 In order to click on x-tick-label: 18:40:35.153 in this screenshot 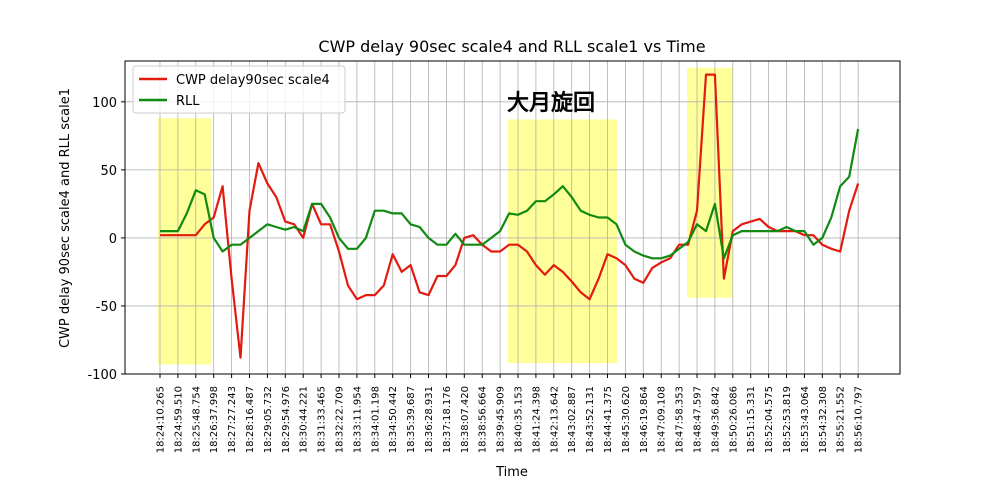, I will do `click(519, 419)`.